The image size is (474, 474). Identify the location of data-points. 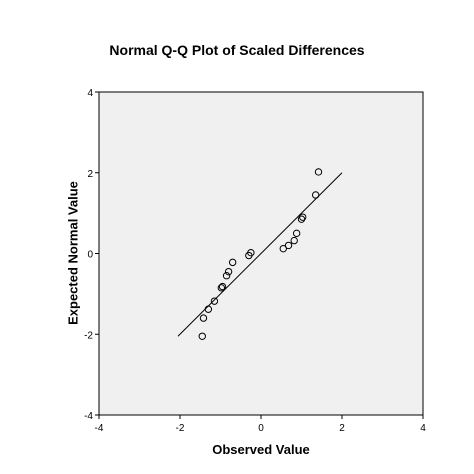
(260, 254).